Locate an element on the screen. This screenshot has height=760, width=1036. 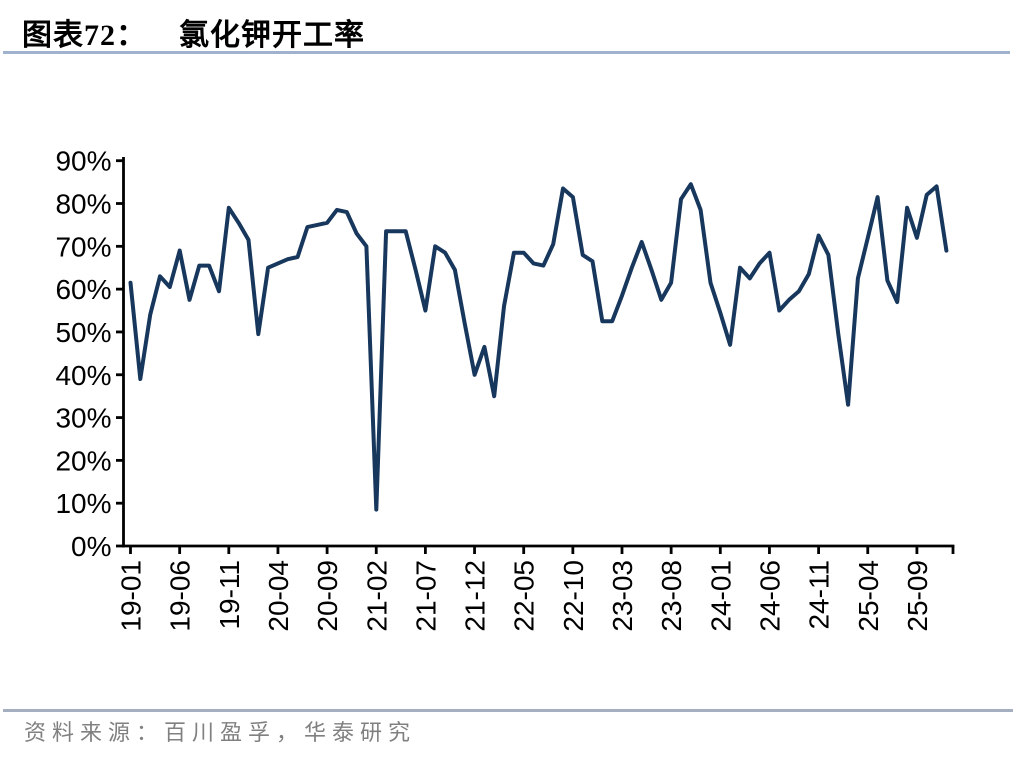
x-tick-label: 24-11 is located at coordinates (819, 595).